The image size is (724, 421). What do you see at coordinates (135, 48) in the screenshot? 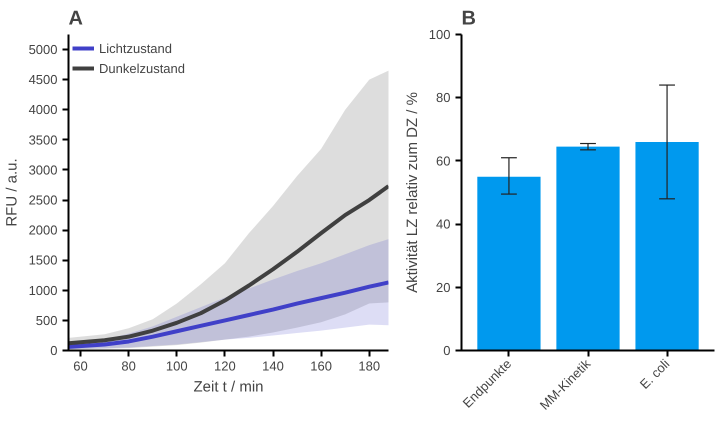
I see `legend-label: Lichtzustand` at bounding box center [135, 48].